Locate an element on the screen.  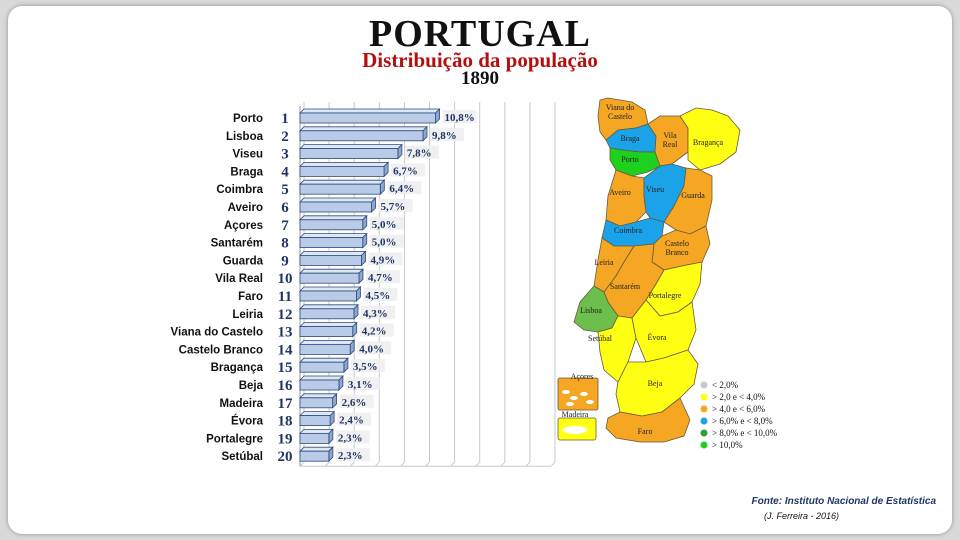
page-title: PORTUGAL is located at coordinates (479, 34).